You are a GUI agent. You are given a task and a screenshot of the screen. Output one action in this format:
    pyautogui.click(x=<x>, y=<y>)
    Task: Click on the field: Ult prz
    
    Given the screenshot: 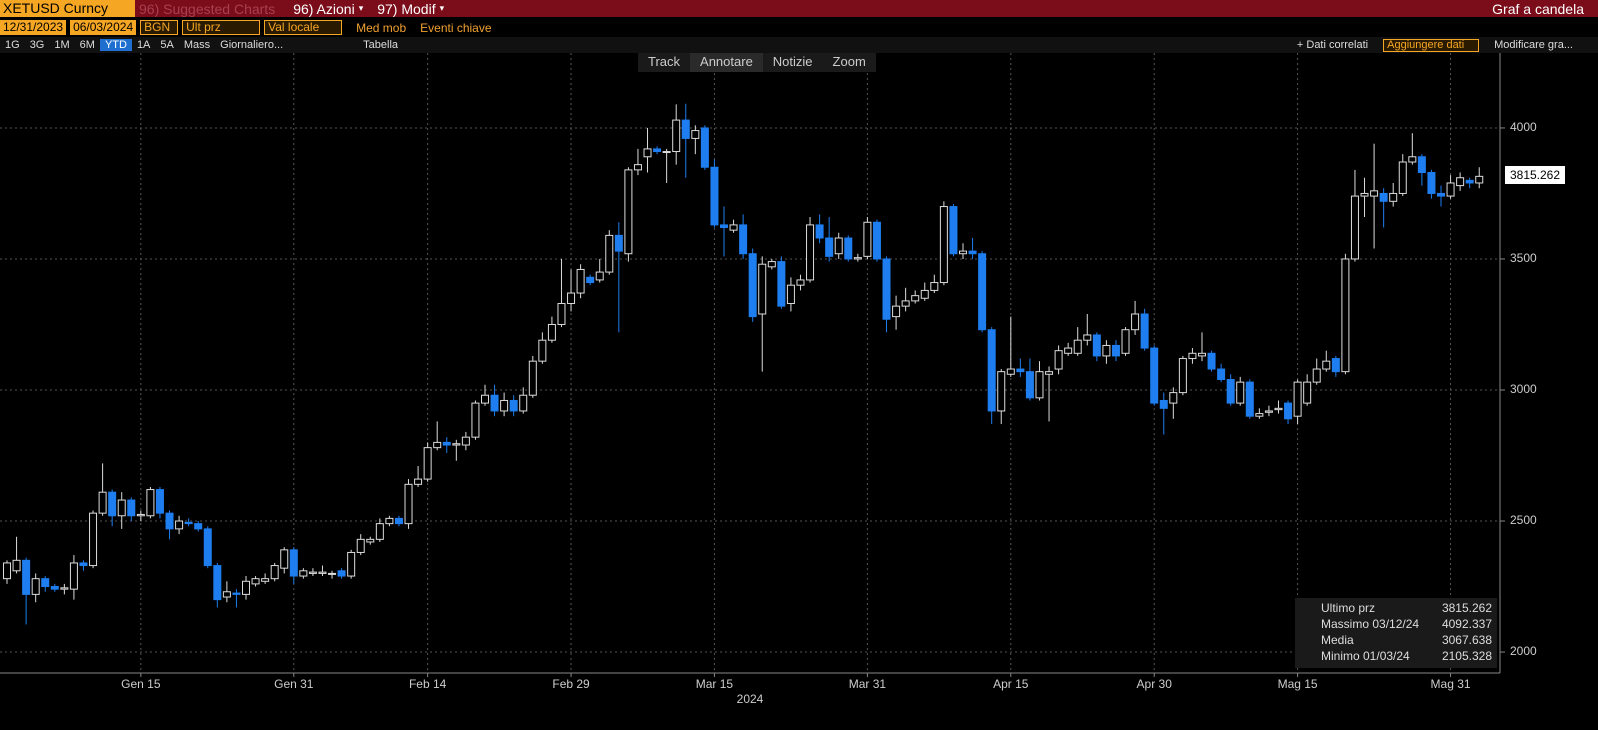 What is the action you would take?
    pyautogui.click(x=221, y=27)
    